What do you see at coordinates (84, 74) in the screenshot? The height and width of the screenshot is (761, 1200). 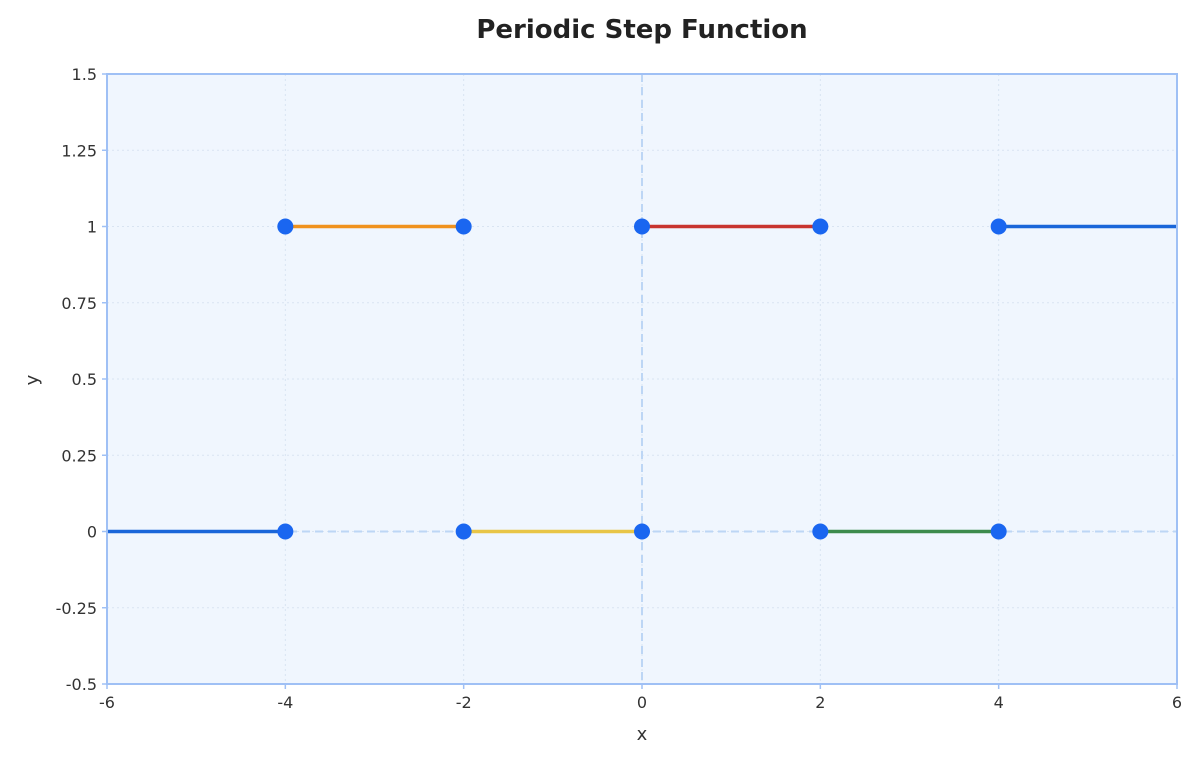 I see `y-tick-label: 1.5` at bounding box center [84, 74].